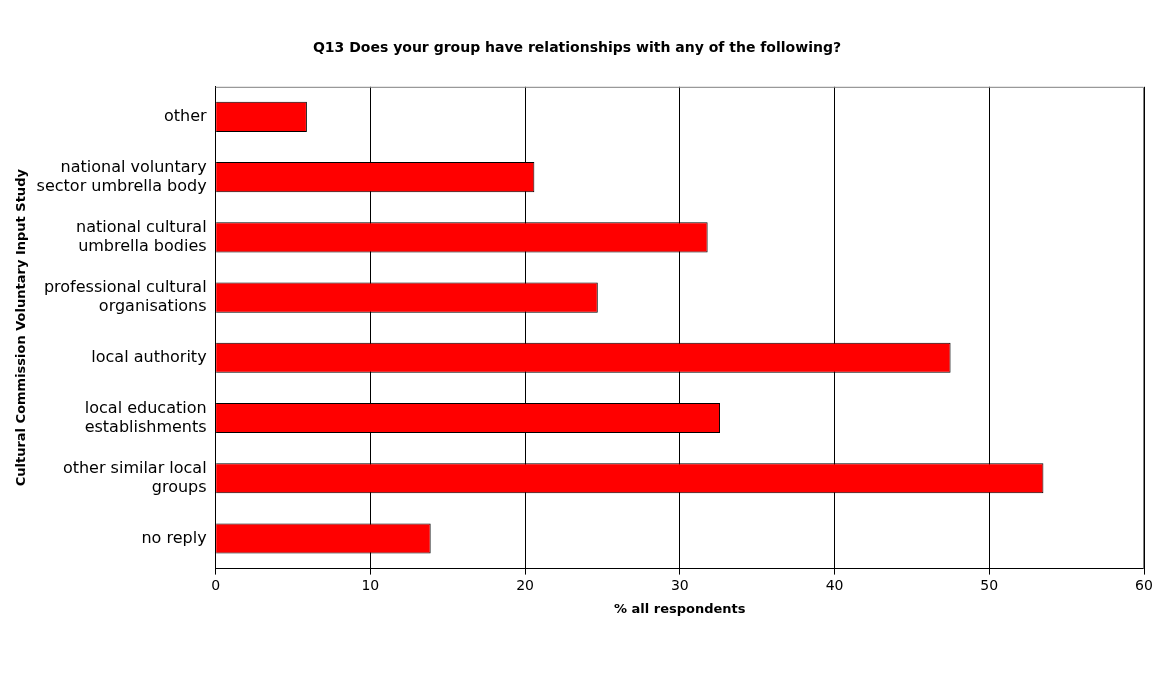 Image resolution: width=1164 pixels, height=681 pixels. What do you see at coordinates (21, 327) in the screenshot?
I see `y-axis-title: Cultural Commission Voluntary Input Study` at bounding box center [21, 327].